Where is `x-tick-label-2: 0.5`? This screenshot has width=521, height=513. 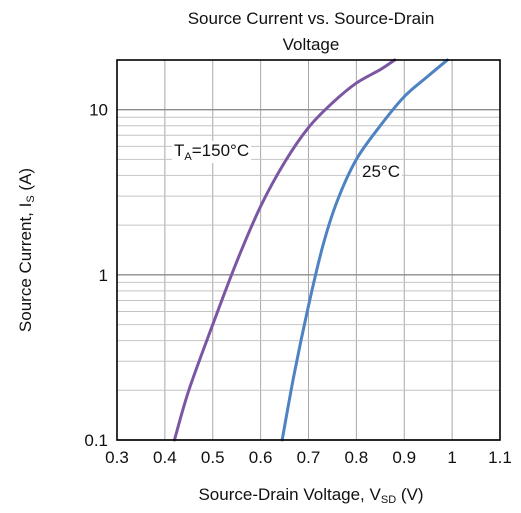
x-tick-label-2: 0.5 is located at coordinates (213, 457).